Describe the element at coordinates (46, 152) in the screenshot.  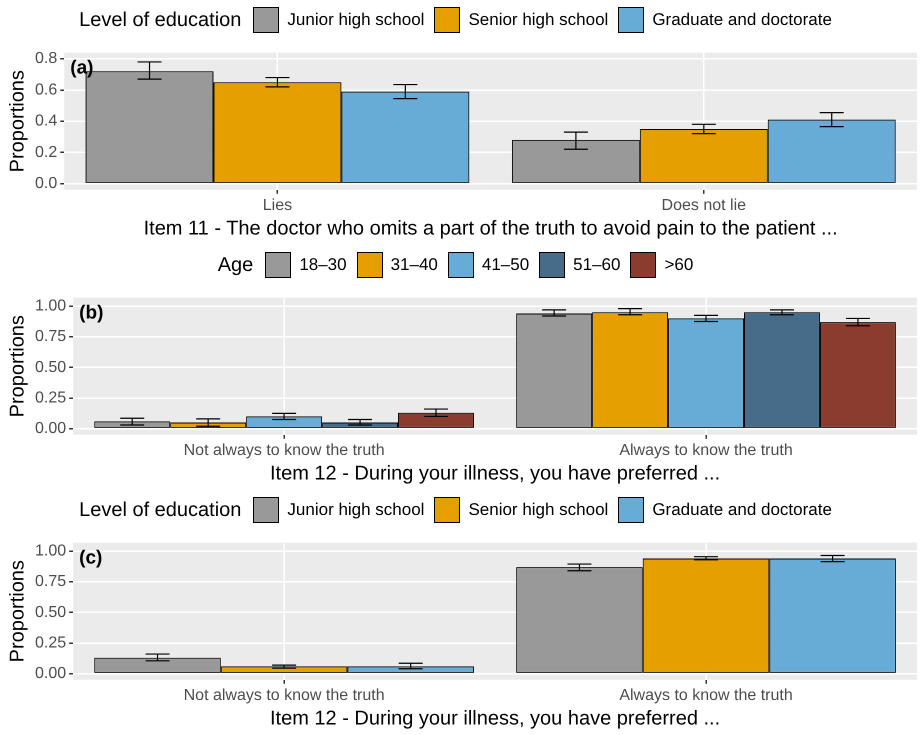
I see `y-tick-label: 0.2` at that location.